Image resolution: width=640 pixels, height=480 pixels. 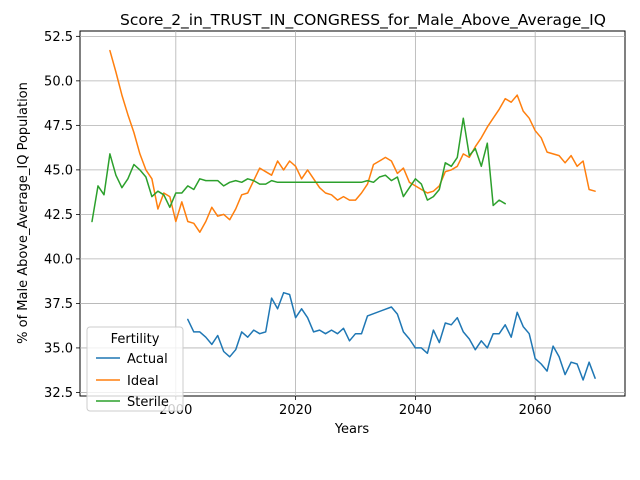 I want to click on legend-label-actual: Actual, so click(x=147, y=359).